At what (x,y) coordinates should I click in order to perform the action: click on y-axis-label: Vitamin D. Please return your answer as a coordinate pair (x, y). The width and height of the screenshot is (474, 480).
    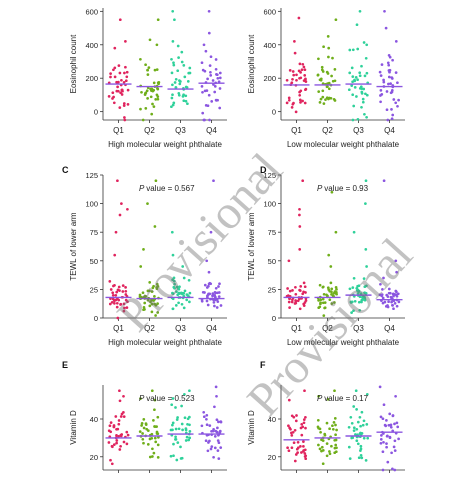
    Looking at the image, I should click on (251, 427).